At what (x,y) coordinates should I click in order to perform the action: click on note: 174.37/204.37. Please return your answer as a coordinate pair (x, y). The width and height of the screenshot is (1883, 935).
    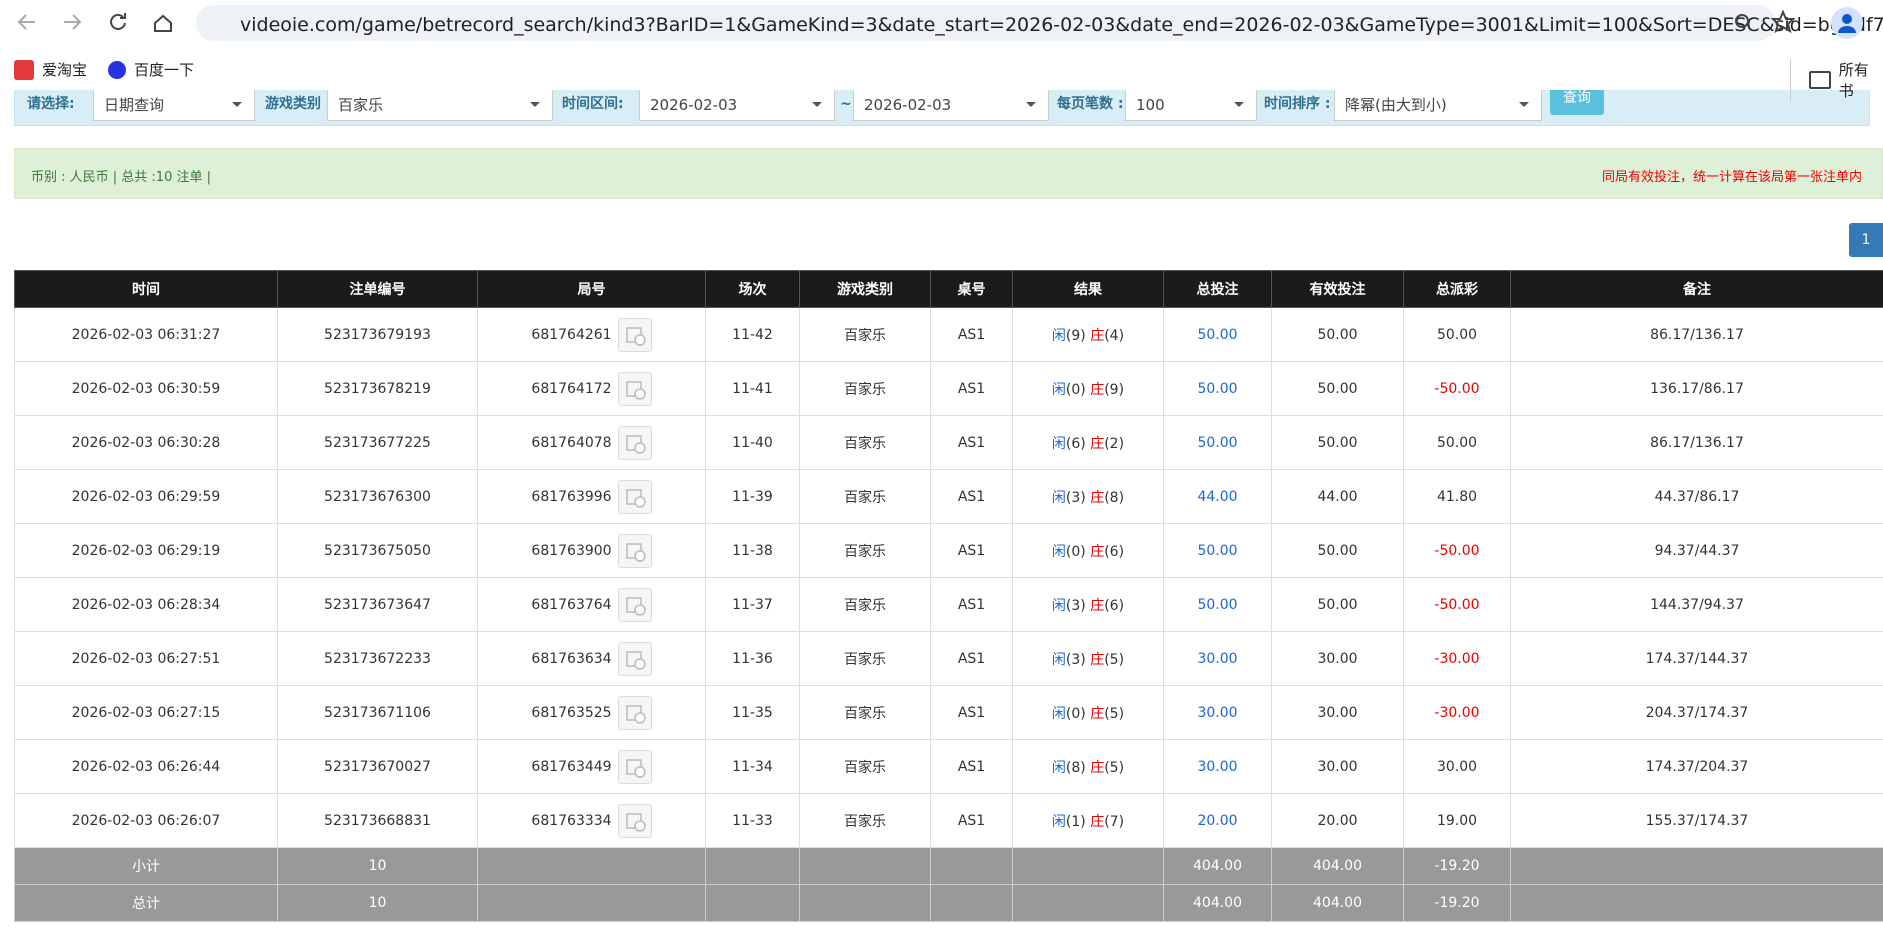
    Looking at the image, I should click on (1696, 766).